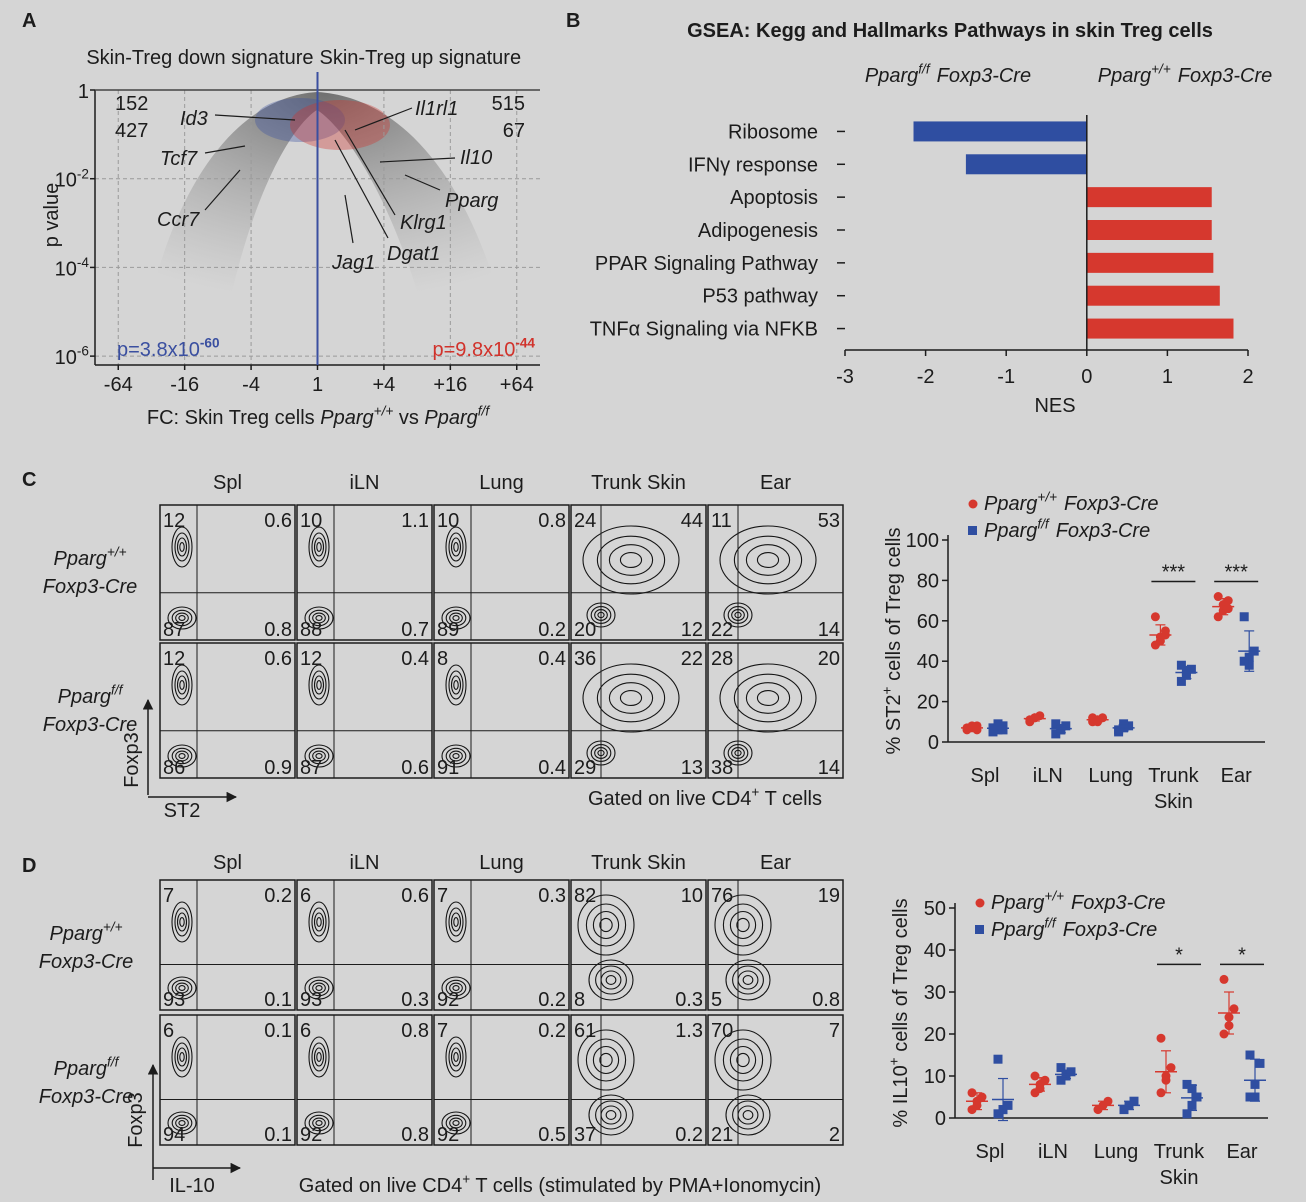 The width and height of the screenshot is (1306, 1202). What do you see at coordinates (1242, 955) in the screenshot?
I see `significance-label: *` at bounding box center [1242, 955].